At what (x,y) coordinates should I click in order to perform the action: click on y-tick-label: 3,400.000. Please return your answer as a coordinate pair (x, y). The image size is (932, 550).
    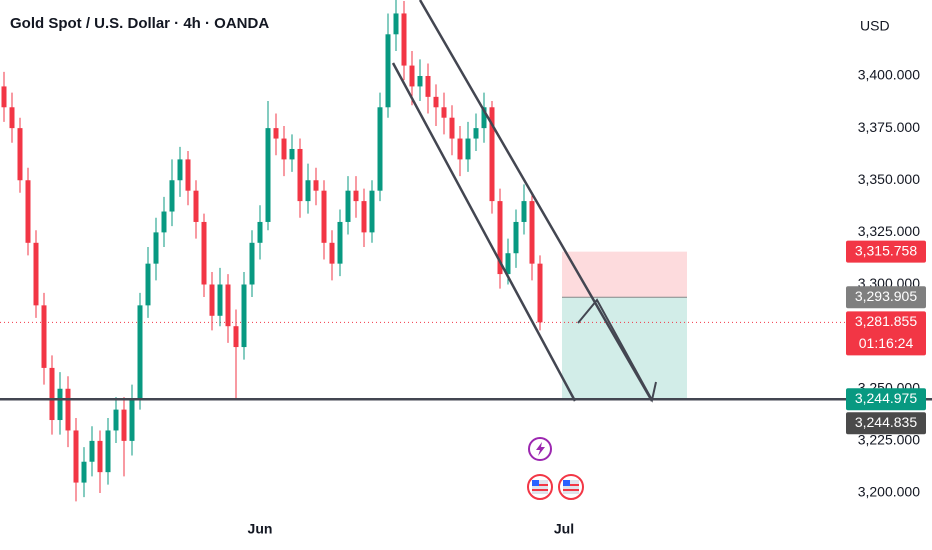
    Looking at the image, I should click on (889, 75).